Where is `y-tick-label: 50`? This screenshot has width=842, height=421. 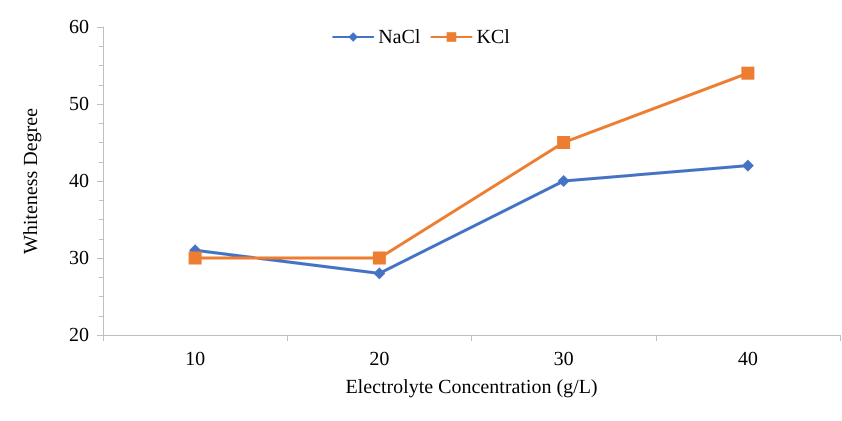 y-tick-label: 50 is located at coordinates (79, 104).